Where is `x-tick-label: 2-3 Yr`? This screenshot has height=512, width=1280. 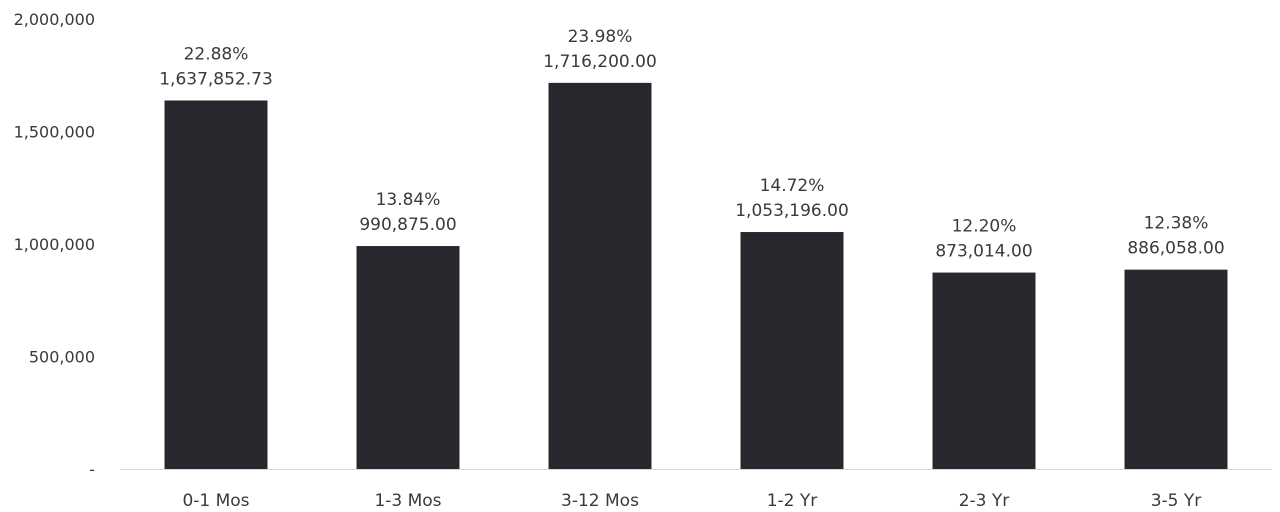 x-tick-label: 2-3 Yr is located at coordinates (984, 501).